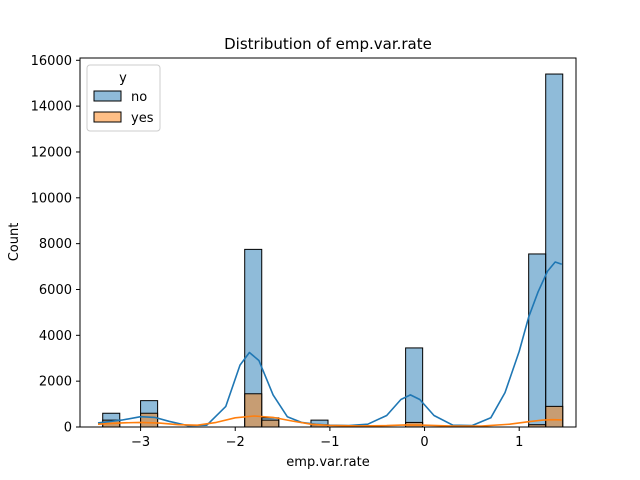 The image size is (640, 480). What do you see at coordinates (55, 336) in the screenshot?
I see `y-tick-label: 4000` at bounding box center [55, 336].